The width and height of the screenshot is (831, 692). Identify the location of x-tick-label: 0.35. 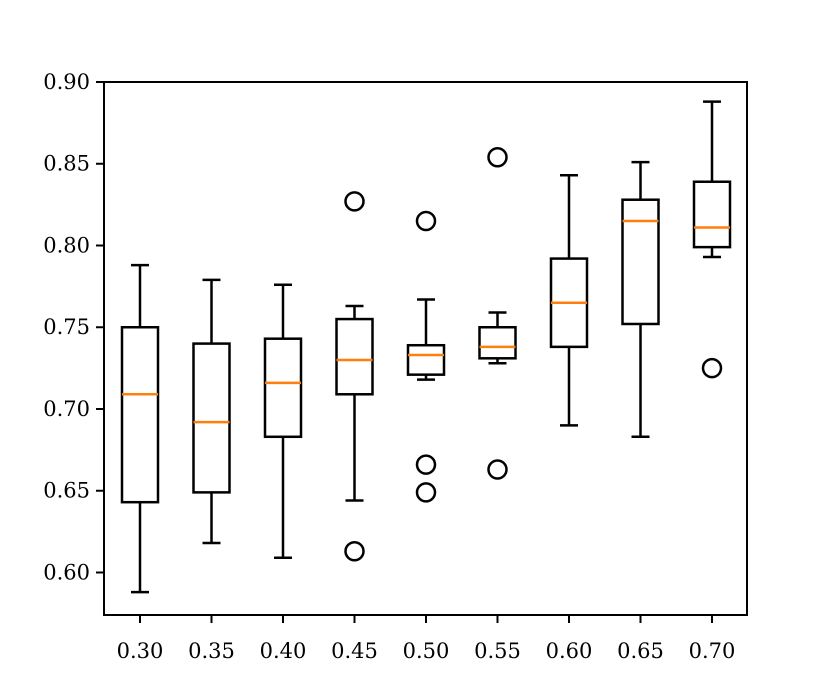
(211, 651).